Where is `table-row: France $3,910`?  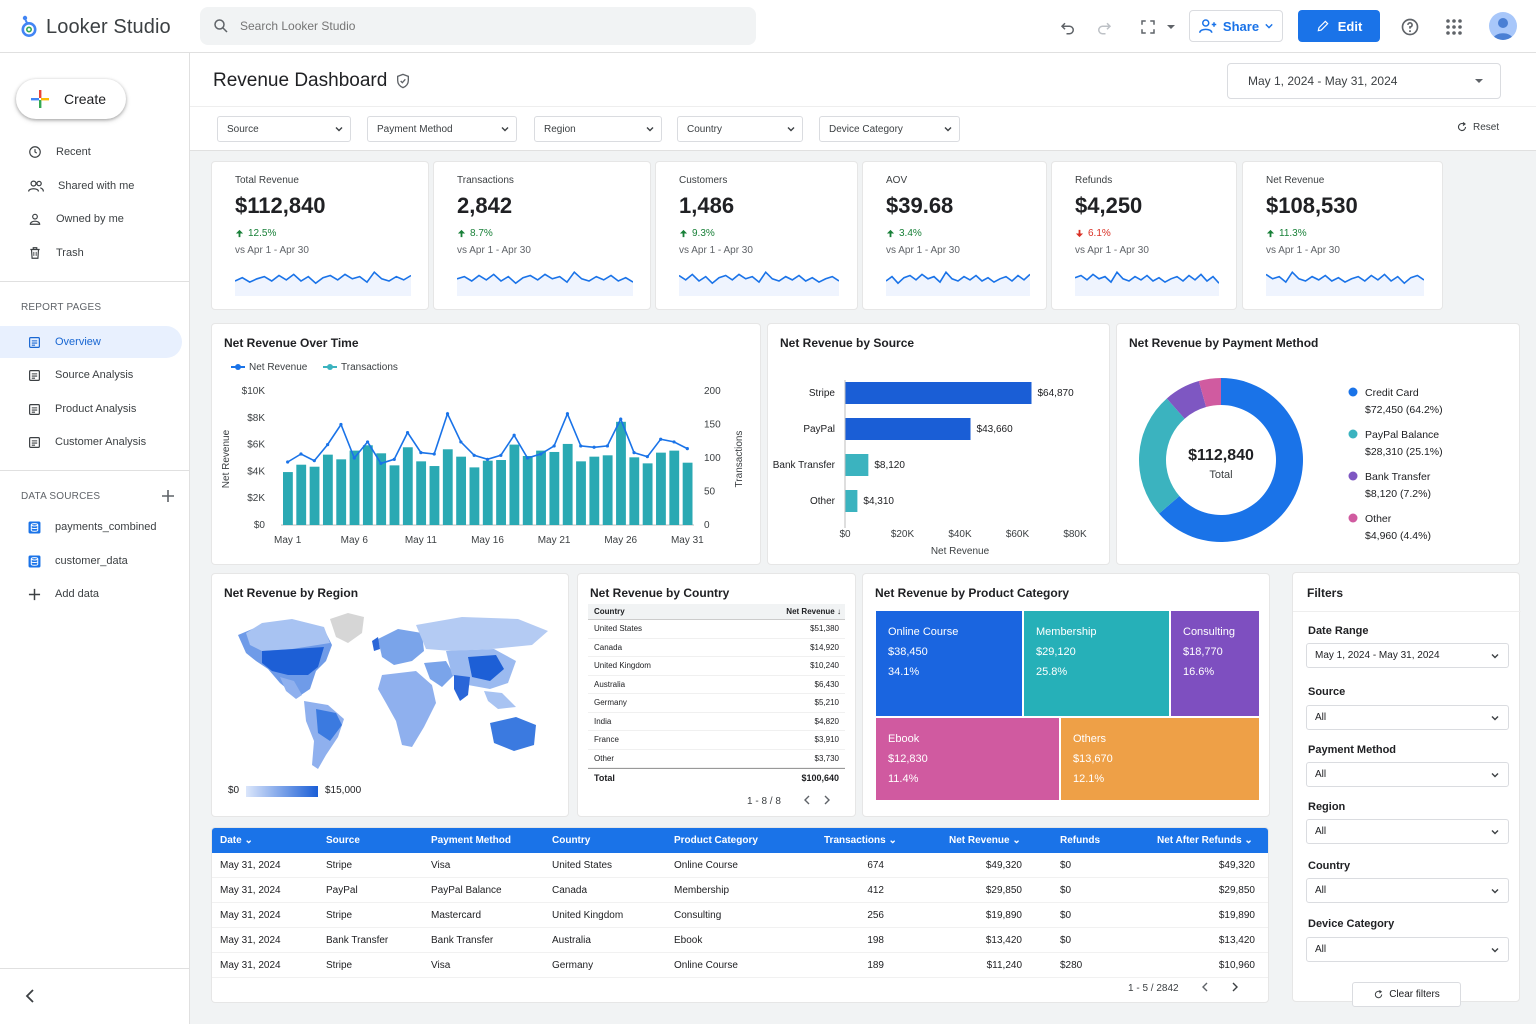 table-row: France $3,910 is located at coordinates (716, 740).